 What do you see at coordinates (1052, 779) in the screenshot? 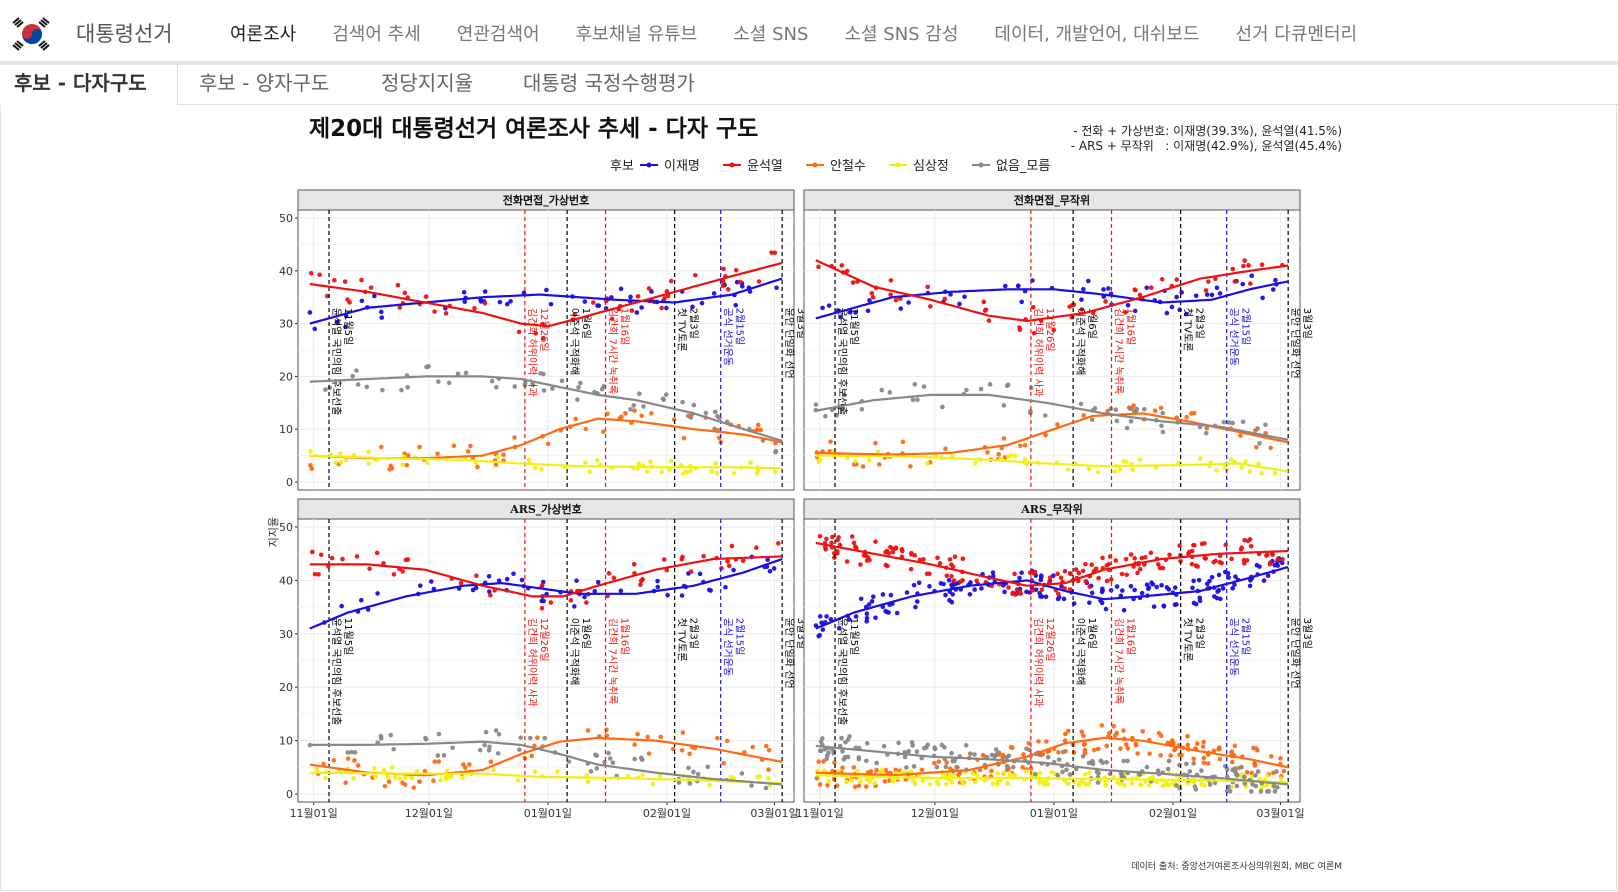
I see `trend-line` at bounding box center [1052, 779].